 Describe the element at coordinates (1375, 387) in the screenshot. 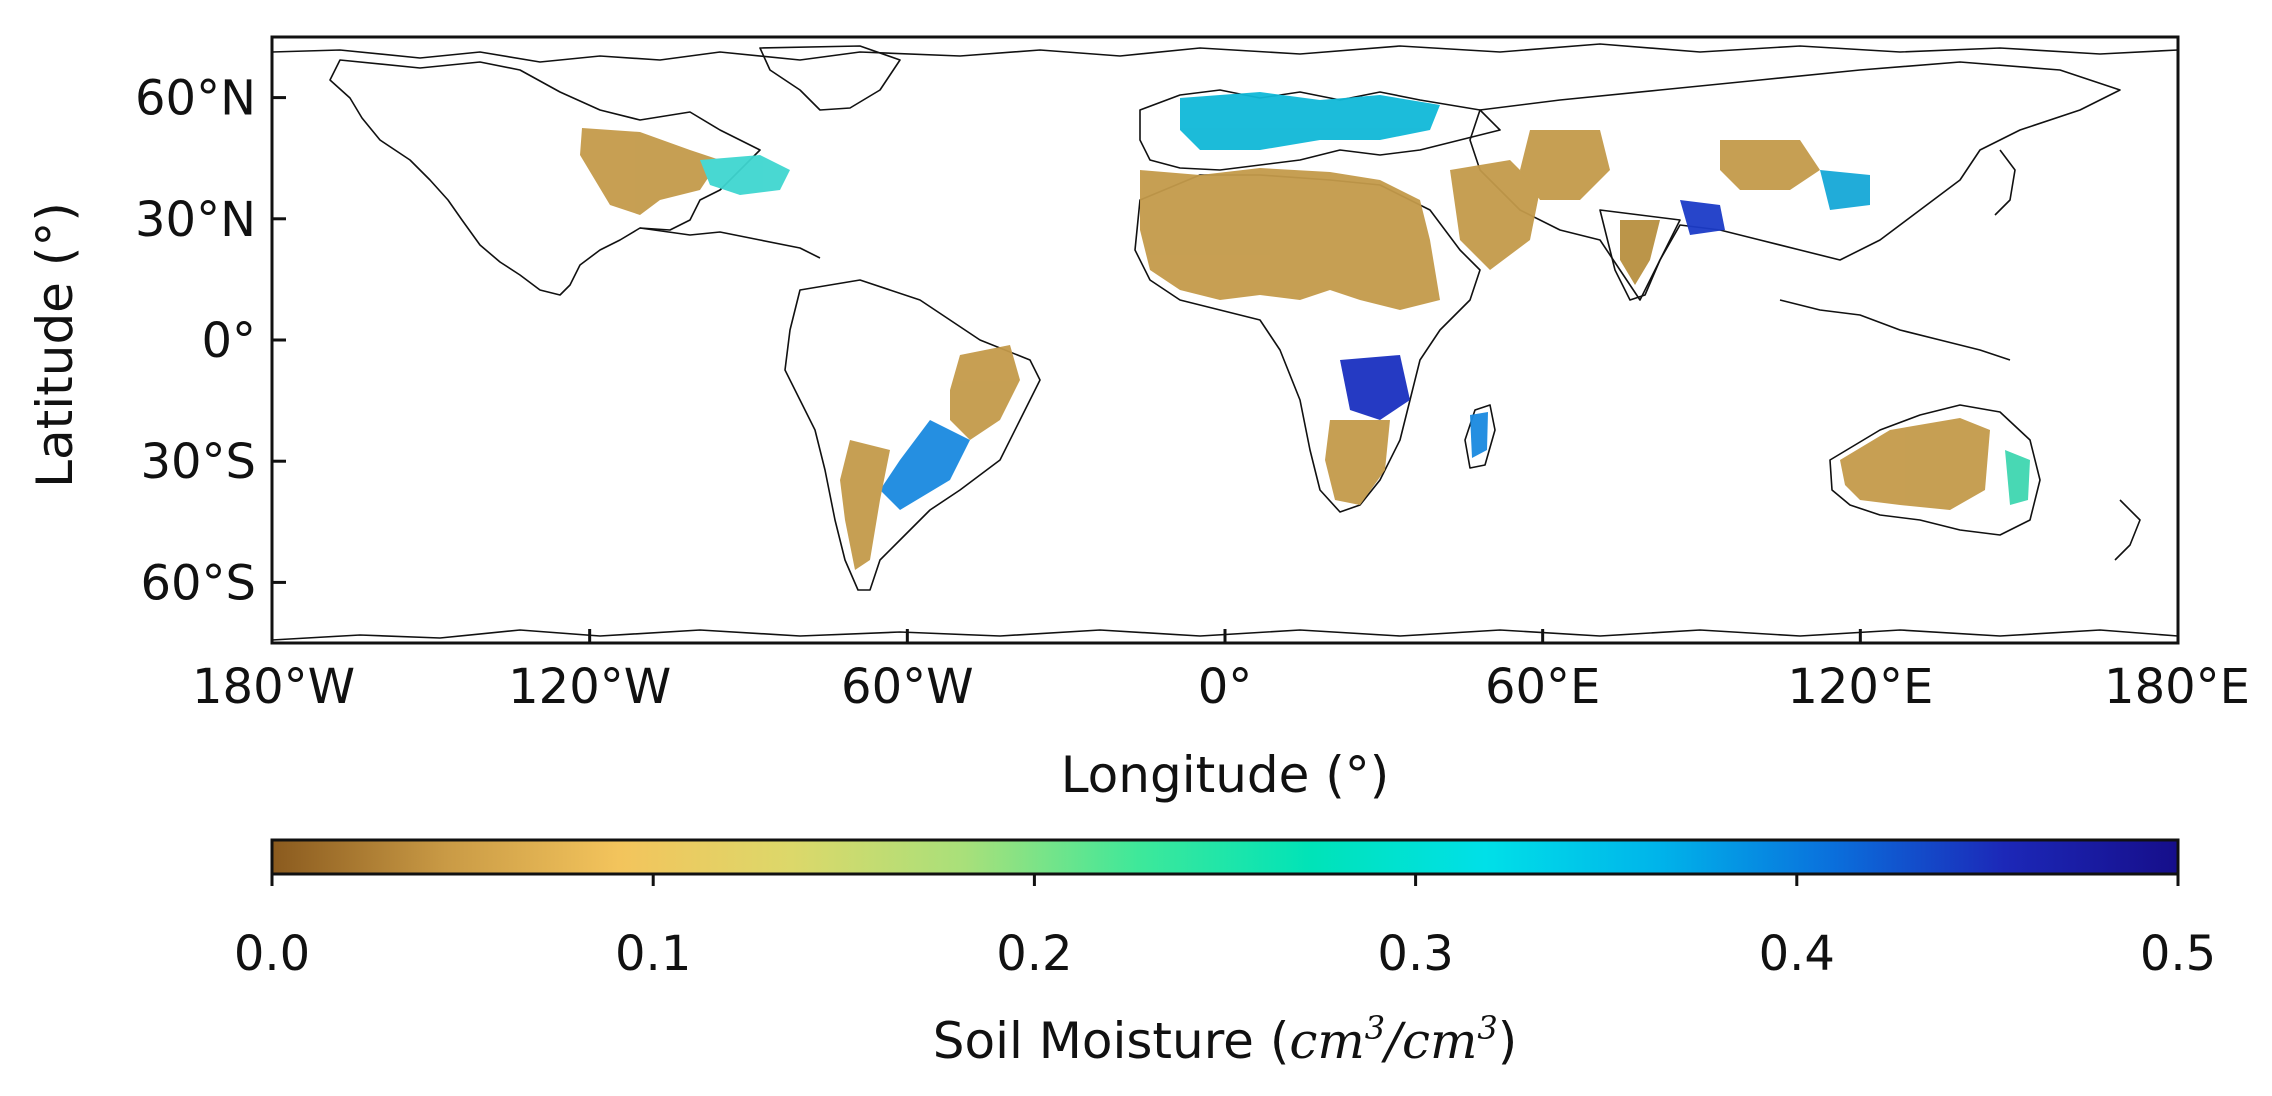

I see `patch-southern-africa-wet` at that location.